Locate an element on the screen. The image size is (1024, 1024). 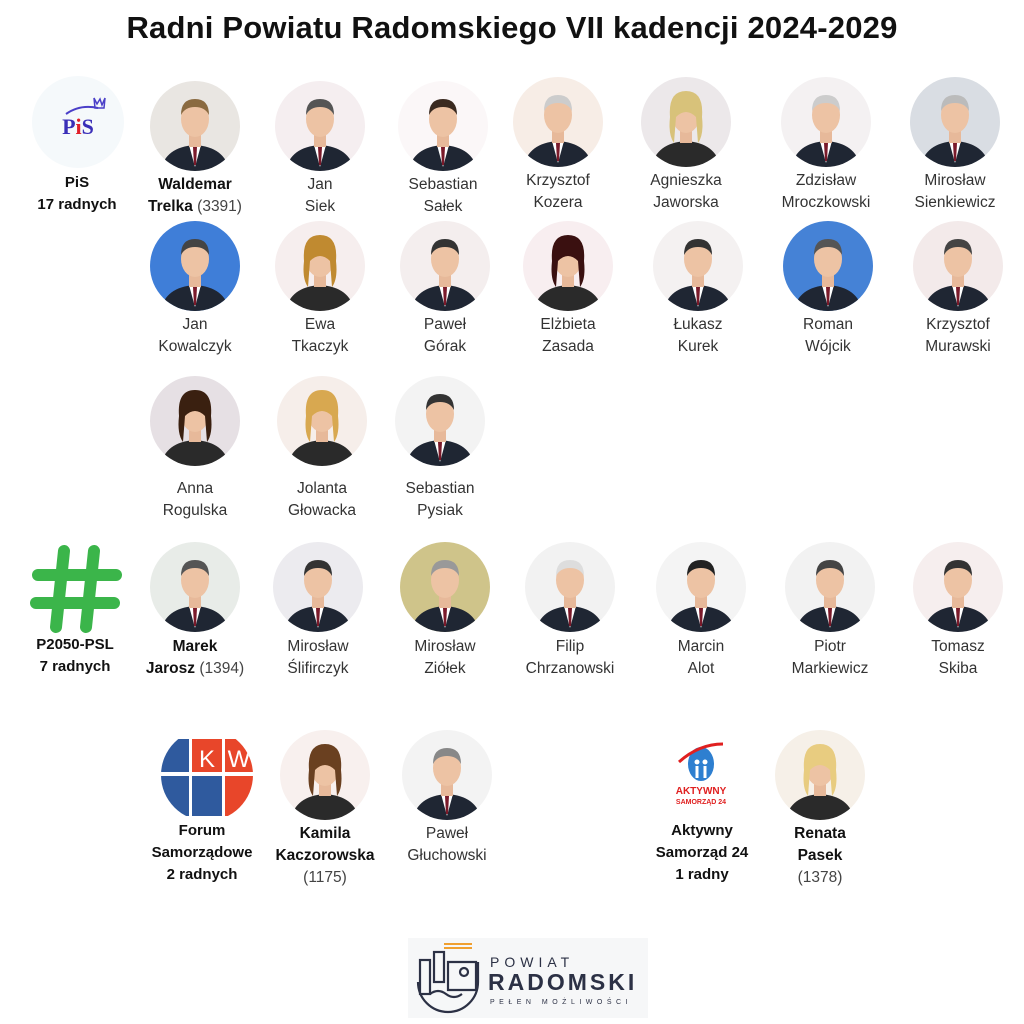
powiat-radomski-logo: POWIAT RADOMSKI PEŁEN MOŻLIWOŚCI is located at coordinates (528, 978).